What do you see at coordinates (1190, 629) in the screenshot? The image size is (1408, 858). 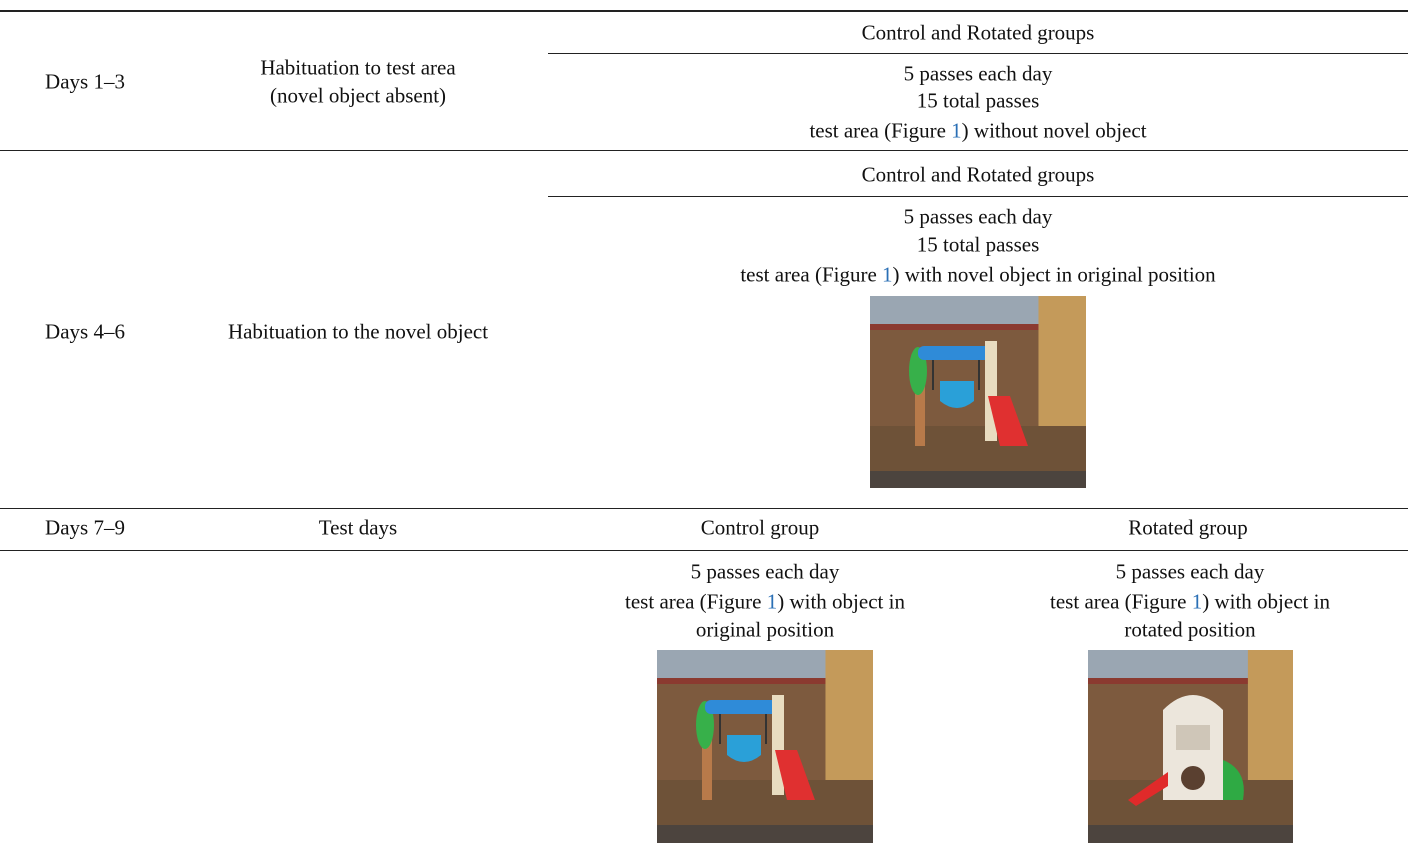 I see `line: rotated position` at bounding box center [1190, 629].